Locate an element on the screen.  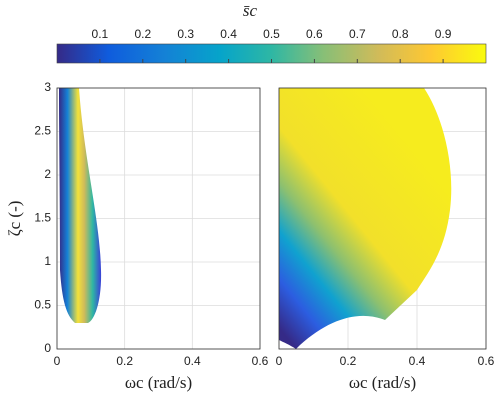
y-tick-label: 2.5 is located at coordinates (42, 131).